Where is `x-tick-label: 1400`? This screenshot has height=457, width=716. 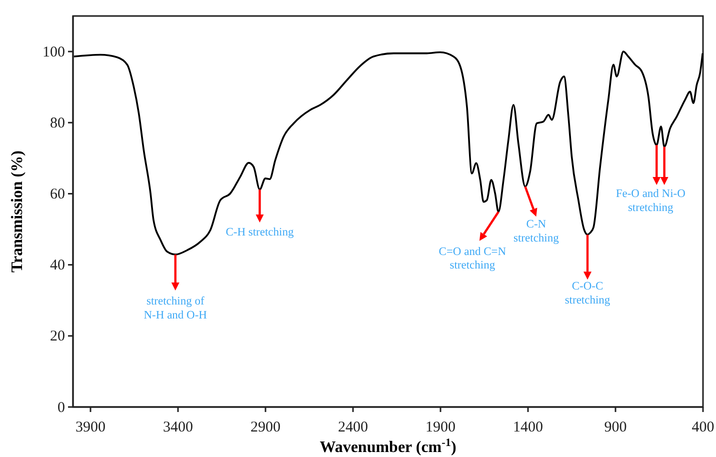
x-tick-label: 1400 is located at coordinates (528, 428).